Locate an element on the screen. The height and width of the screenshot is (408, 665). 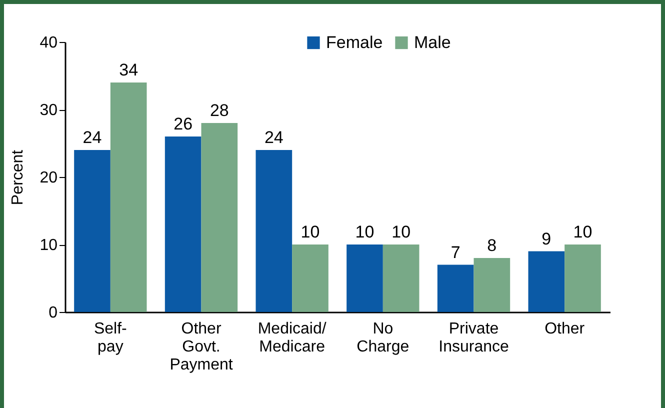
data-label: 9 is located at coordinates (547, 238).